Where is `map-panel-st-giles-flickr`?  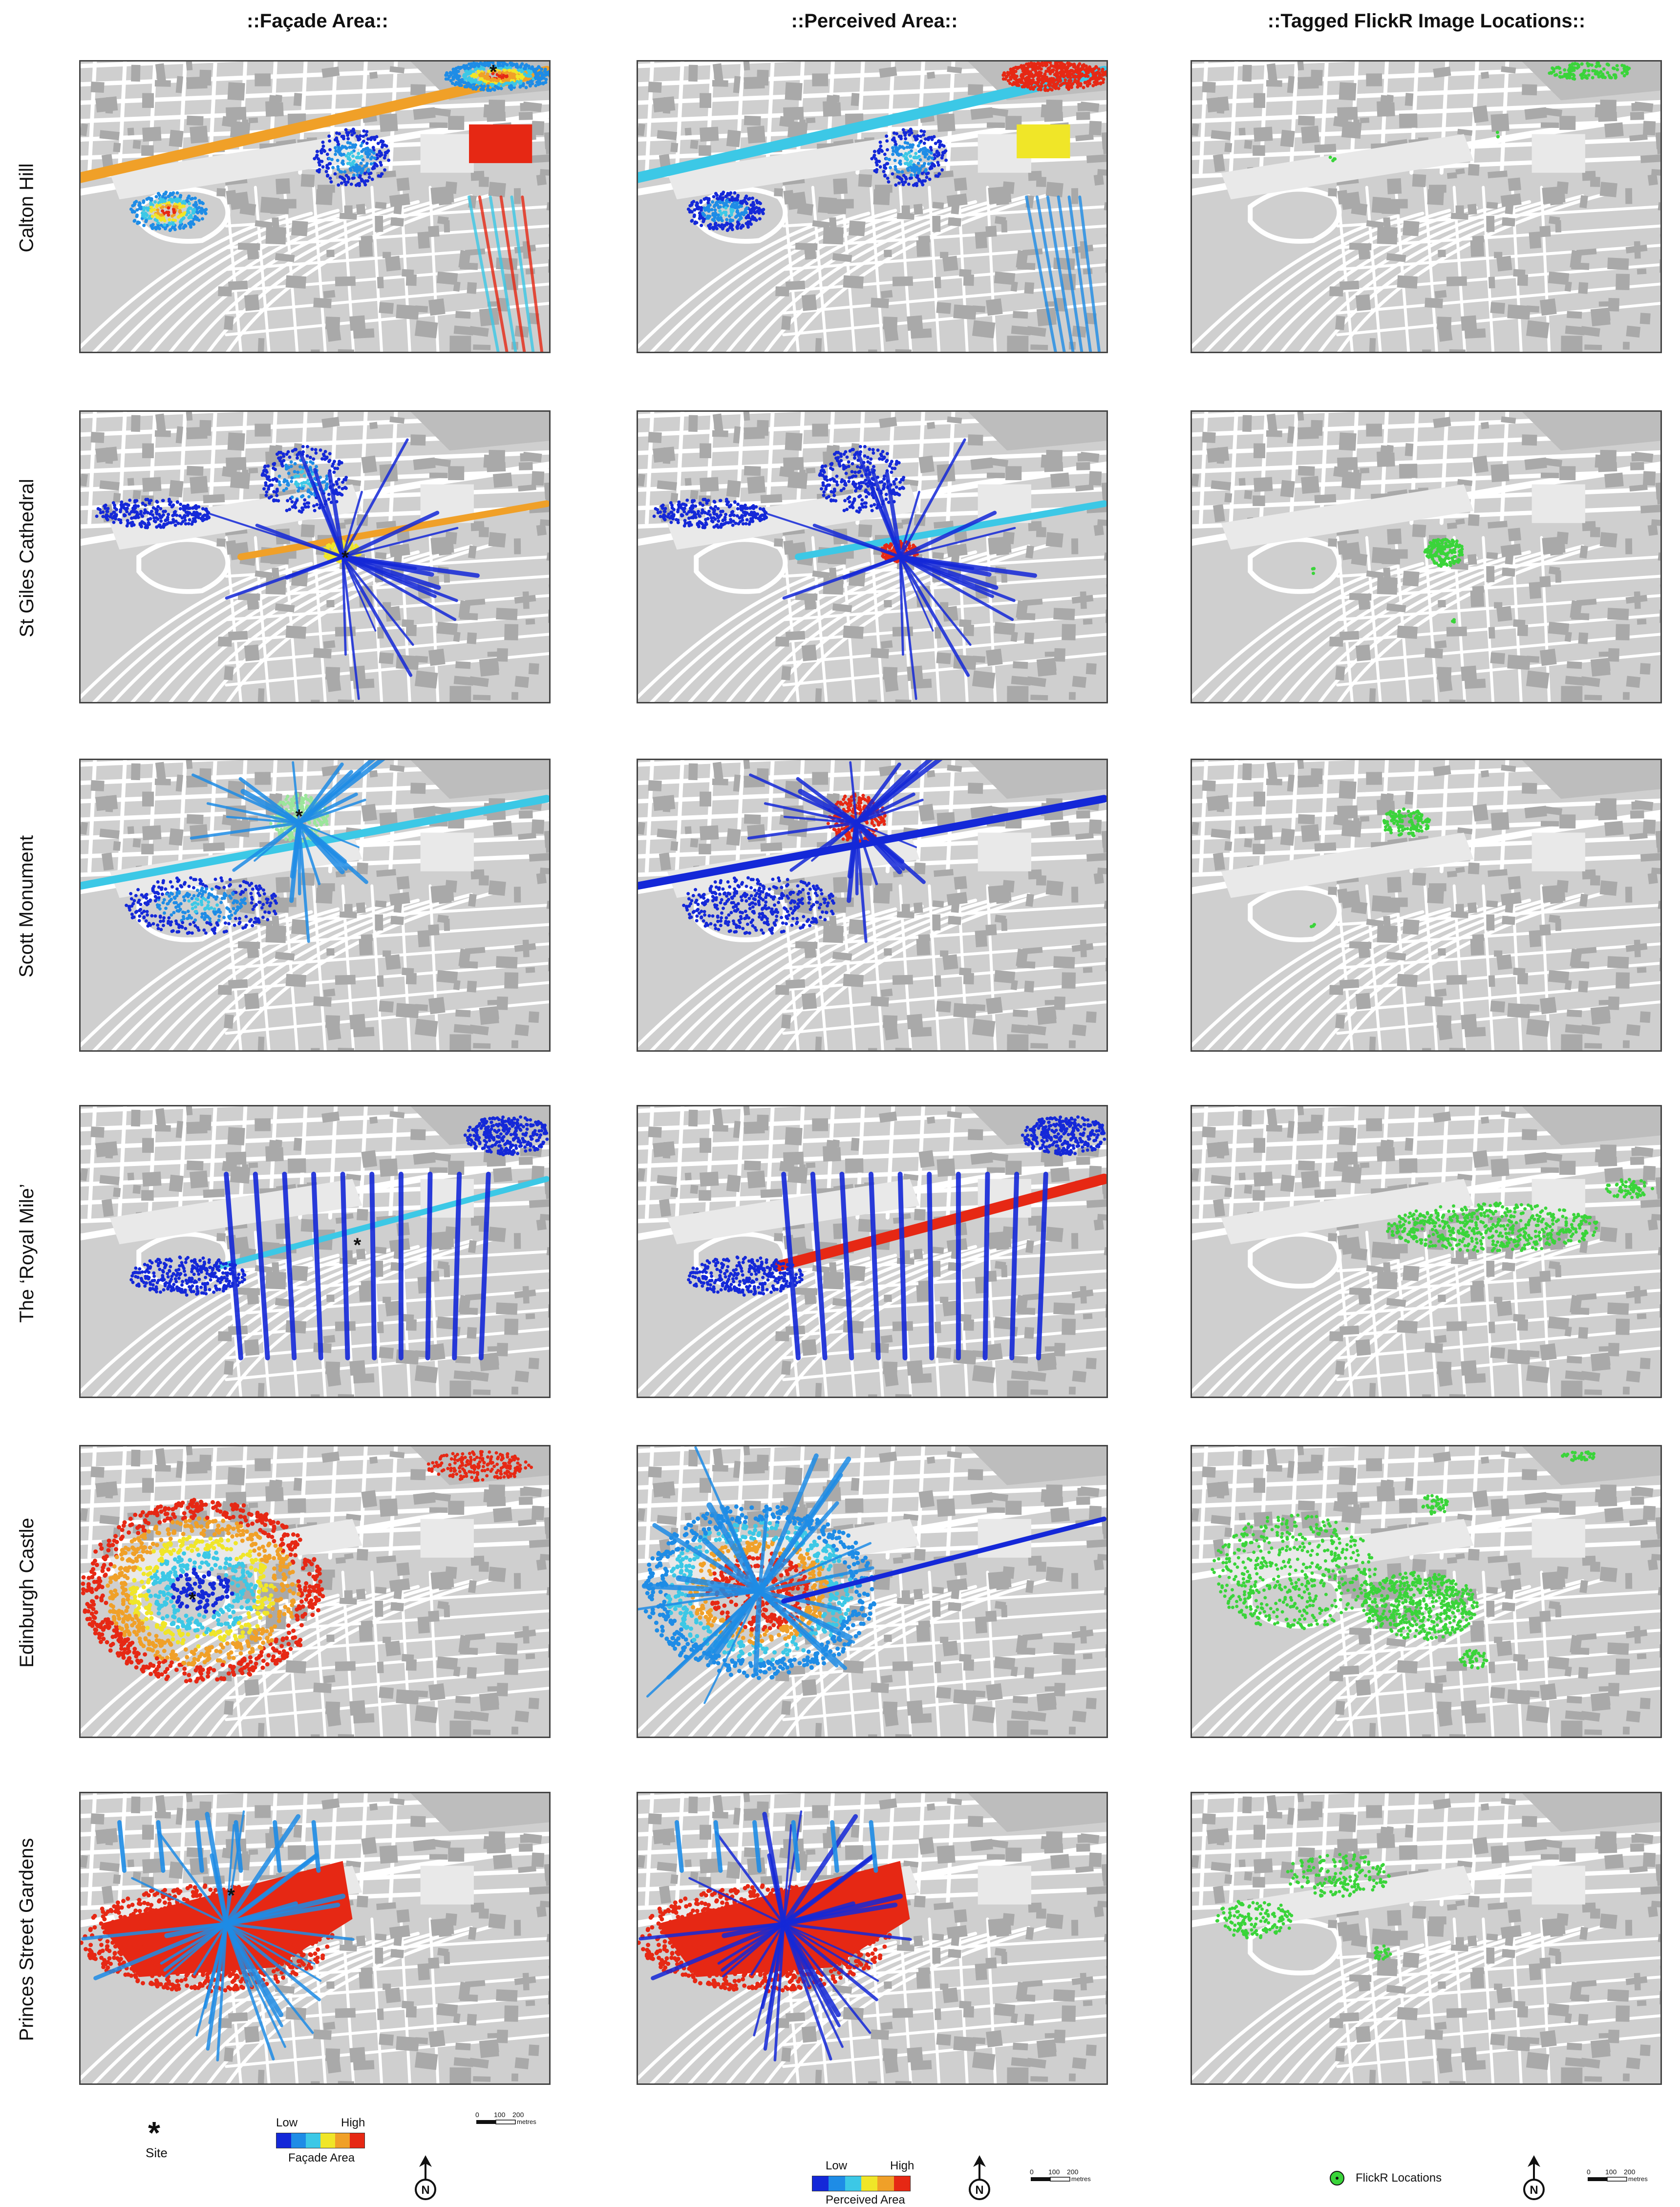 map-panel-st-giles-flickr is located at coordinates (1427, 556).